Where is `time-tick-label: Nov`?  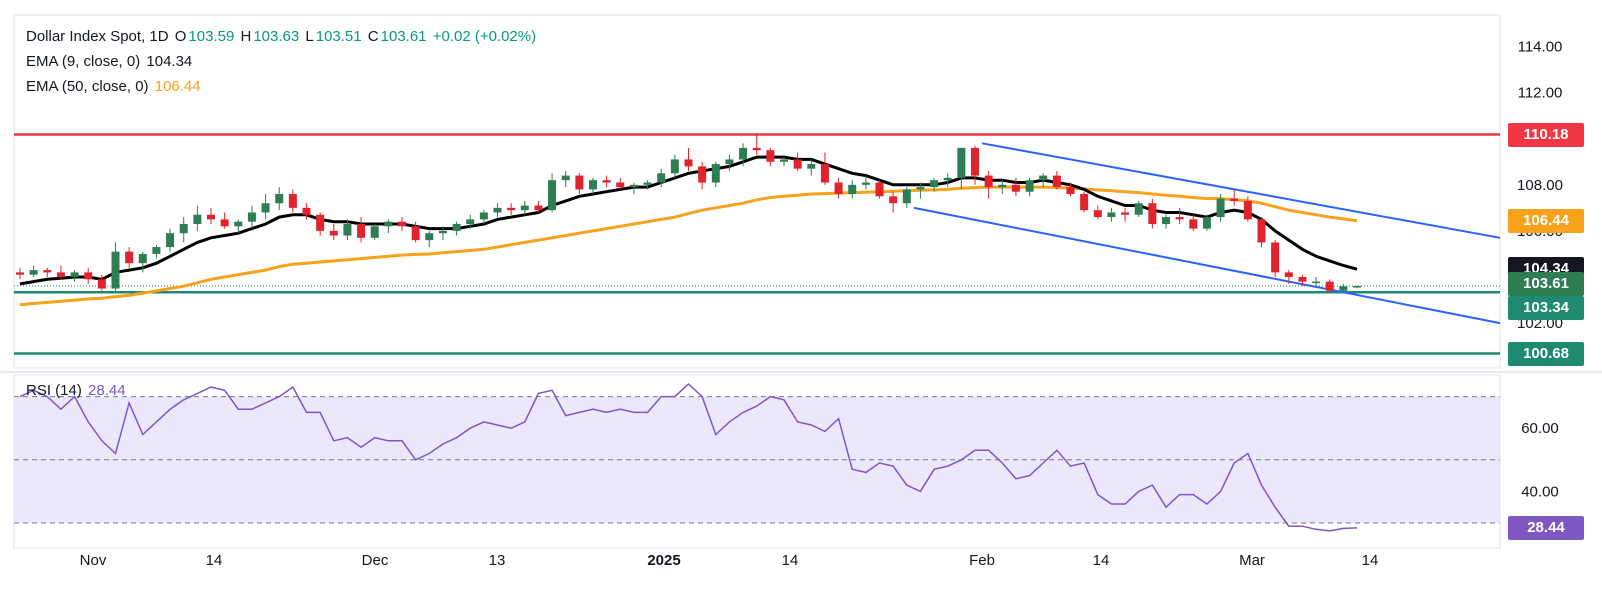 time-tick-label: Nov is located at coordinates (93, 560).